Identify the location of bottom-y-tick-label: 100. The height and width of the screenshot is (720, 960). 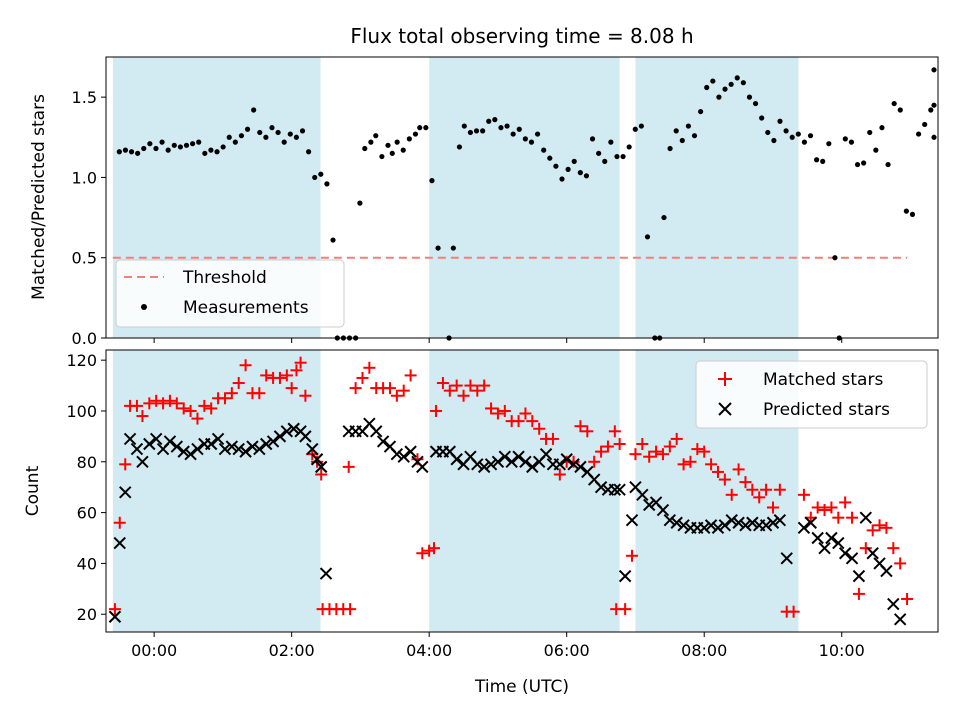
(81, 411).